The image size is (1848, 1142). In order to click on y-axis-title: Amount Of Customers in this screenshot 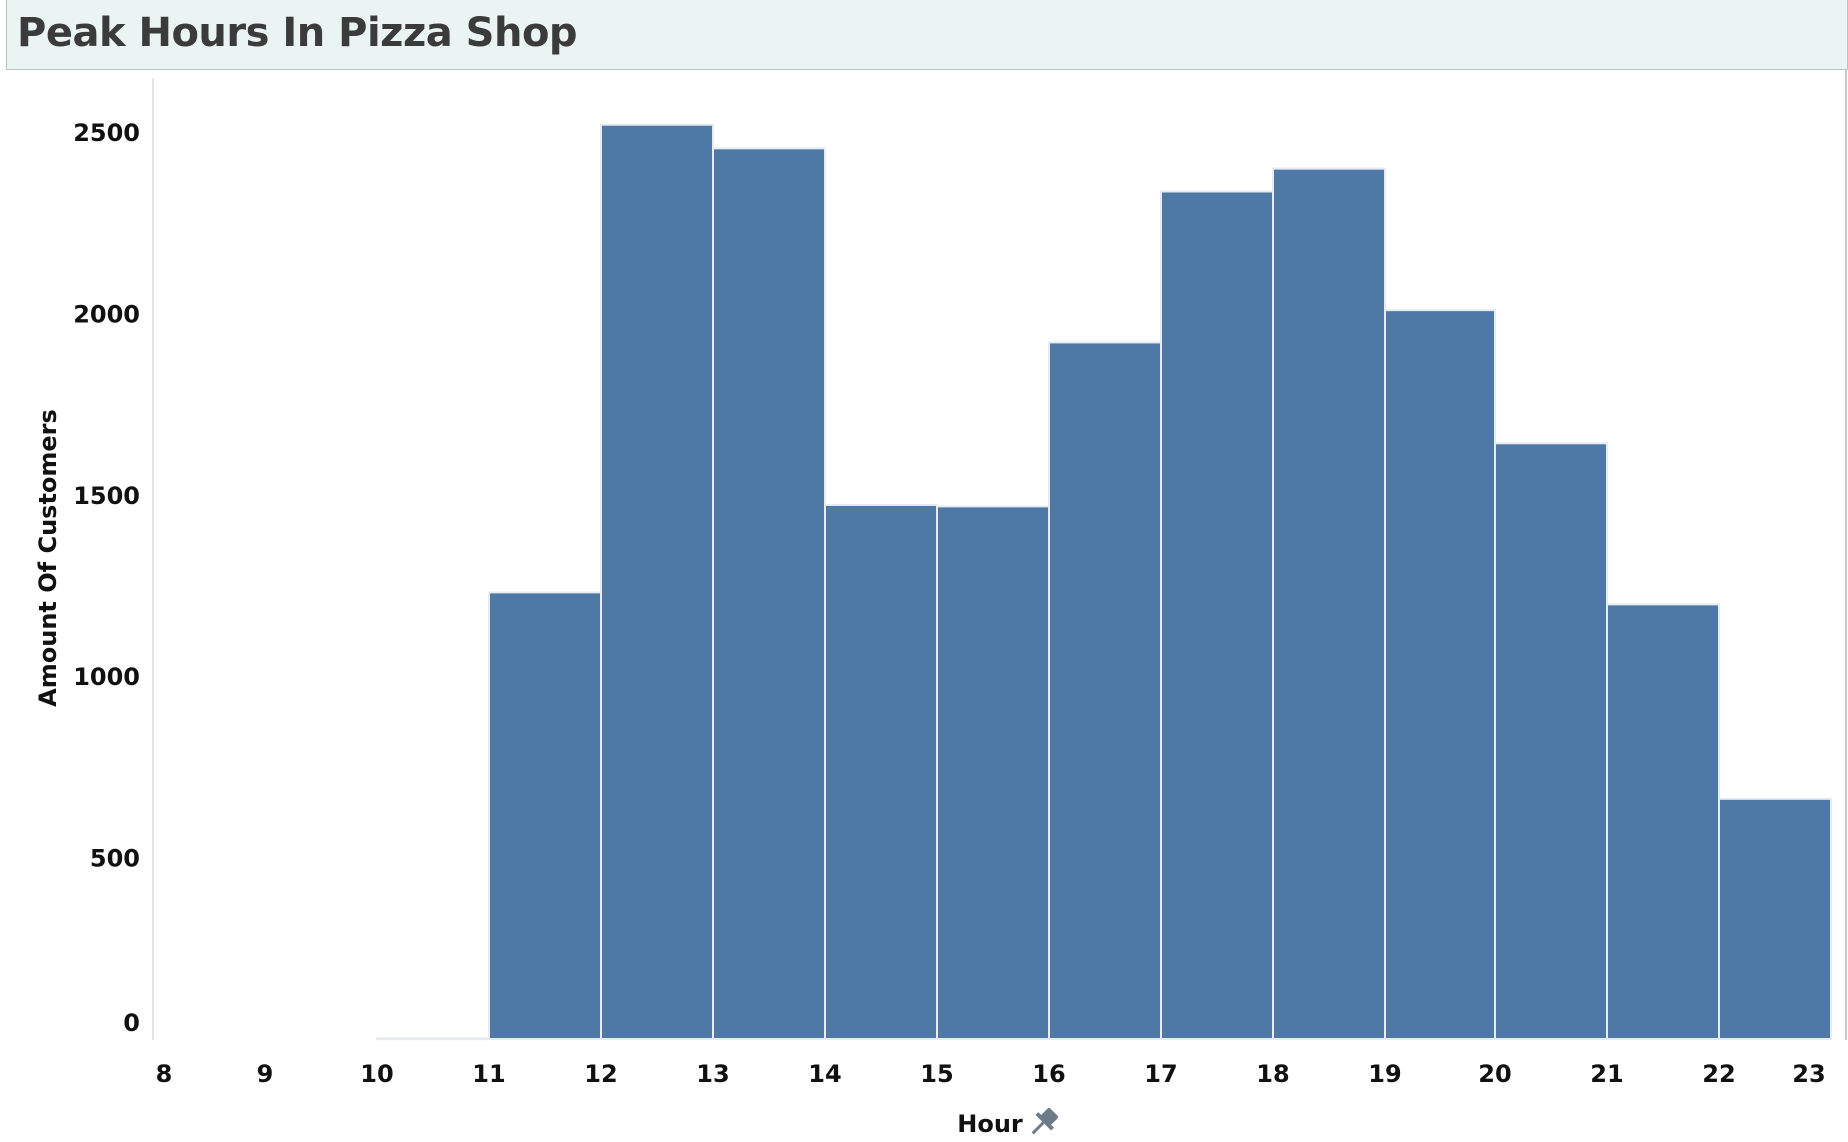, I will do `click(48, 558)`.